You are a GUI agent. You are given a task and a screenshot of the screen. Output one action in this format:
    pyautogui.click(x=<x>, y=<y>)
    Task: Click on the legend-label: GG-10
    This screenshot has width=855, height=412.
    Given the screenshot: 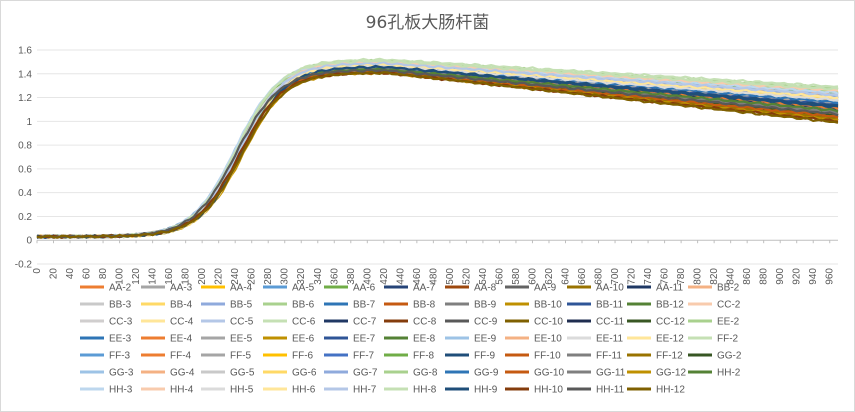 What is the action you would take?
    pyautogui.click(x=549, y=373)
    